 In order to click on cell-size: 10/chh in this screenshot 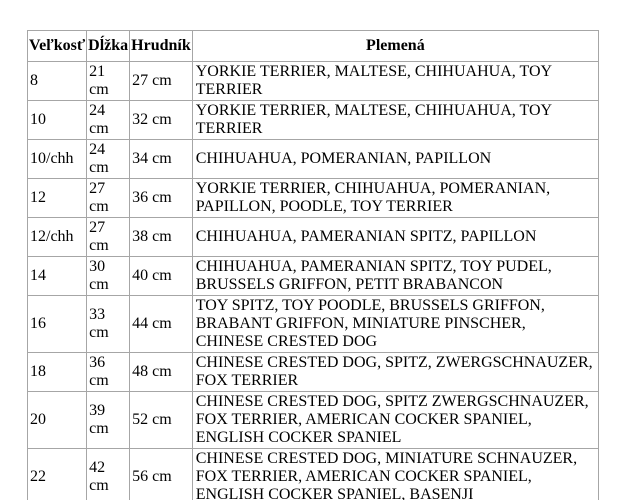, I will do `click(57, 159)`.